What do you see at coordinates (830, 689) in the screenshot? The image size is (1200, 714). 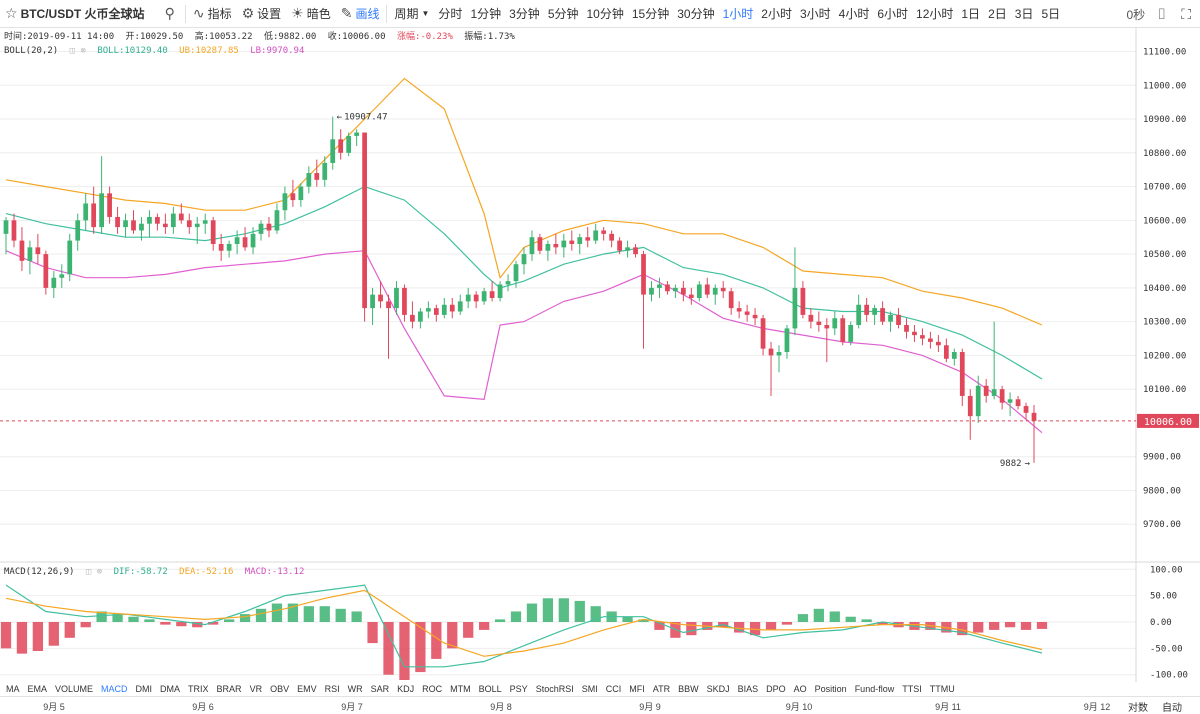 I see `indicator-option: Position` at bounding box center [830, 689].